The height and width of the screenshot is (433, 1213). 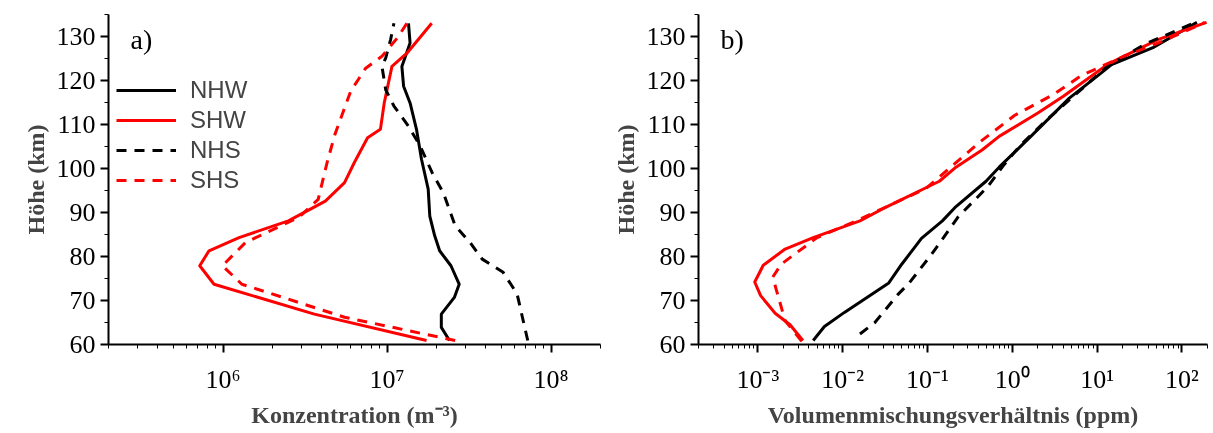 I want to click on x-tick-label: 10⁻³, so click(x=758, y=379).